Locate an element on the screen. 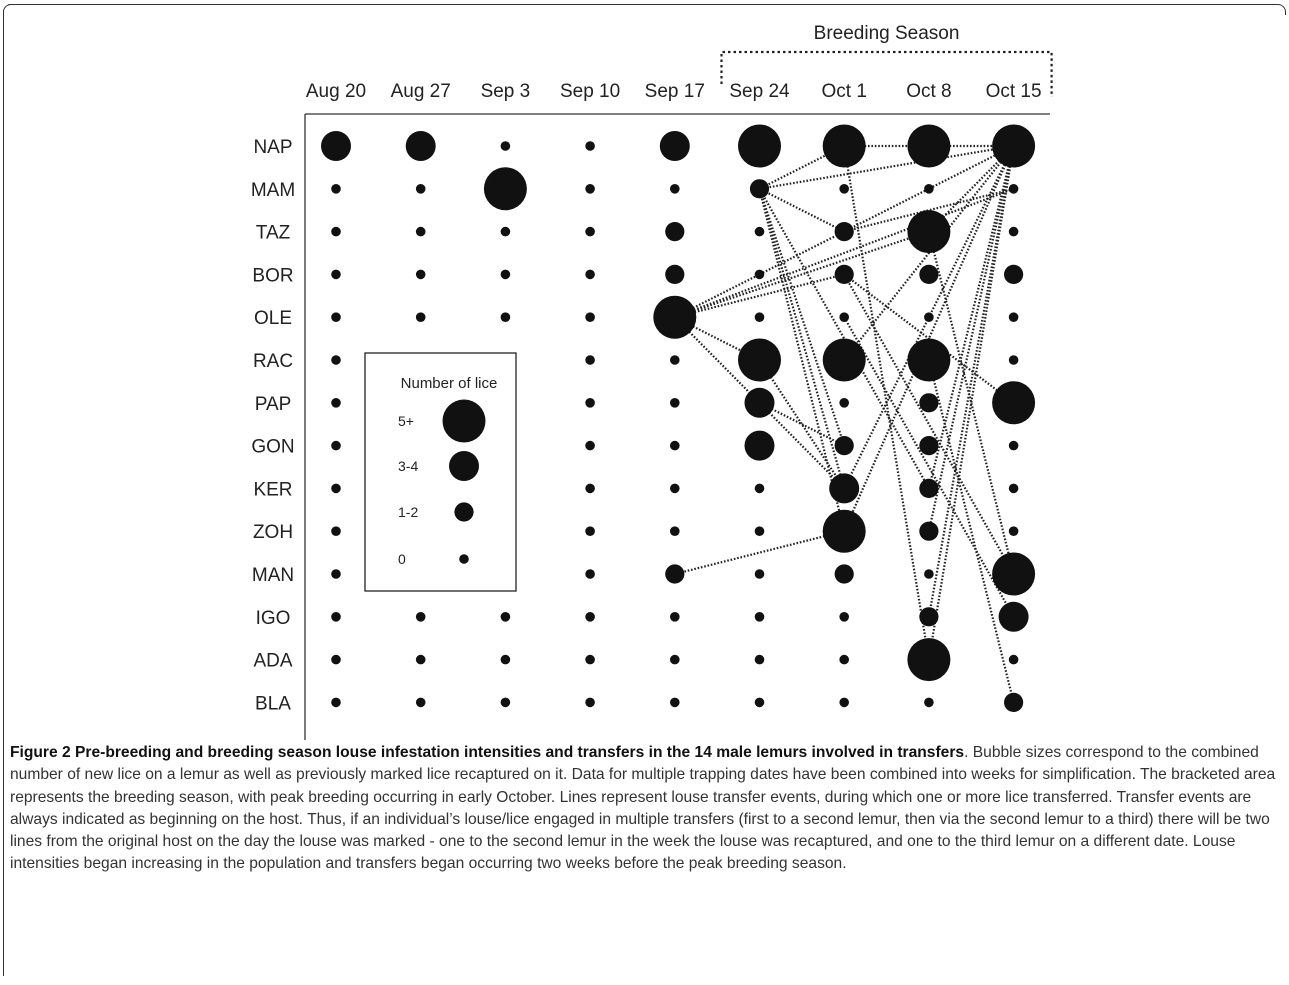 This screenshot has height=985, width=1289. frame-top-edge is located at coordinates (643, 4).